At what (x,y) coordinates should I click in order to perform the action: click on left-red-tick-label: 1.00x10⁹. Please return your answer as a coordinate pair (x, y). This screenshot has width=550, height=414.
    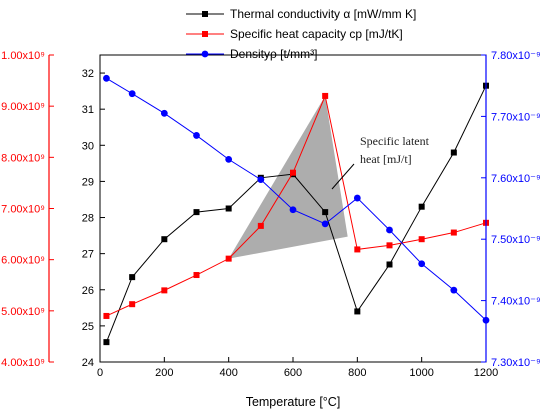
    Looking at the image, I should click on (23, 56).